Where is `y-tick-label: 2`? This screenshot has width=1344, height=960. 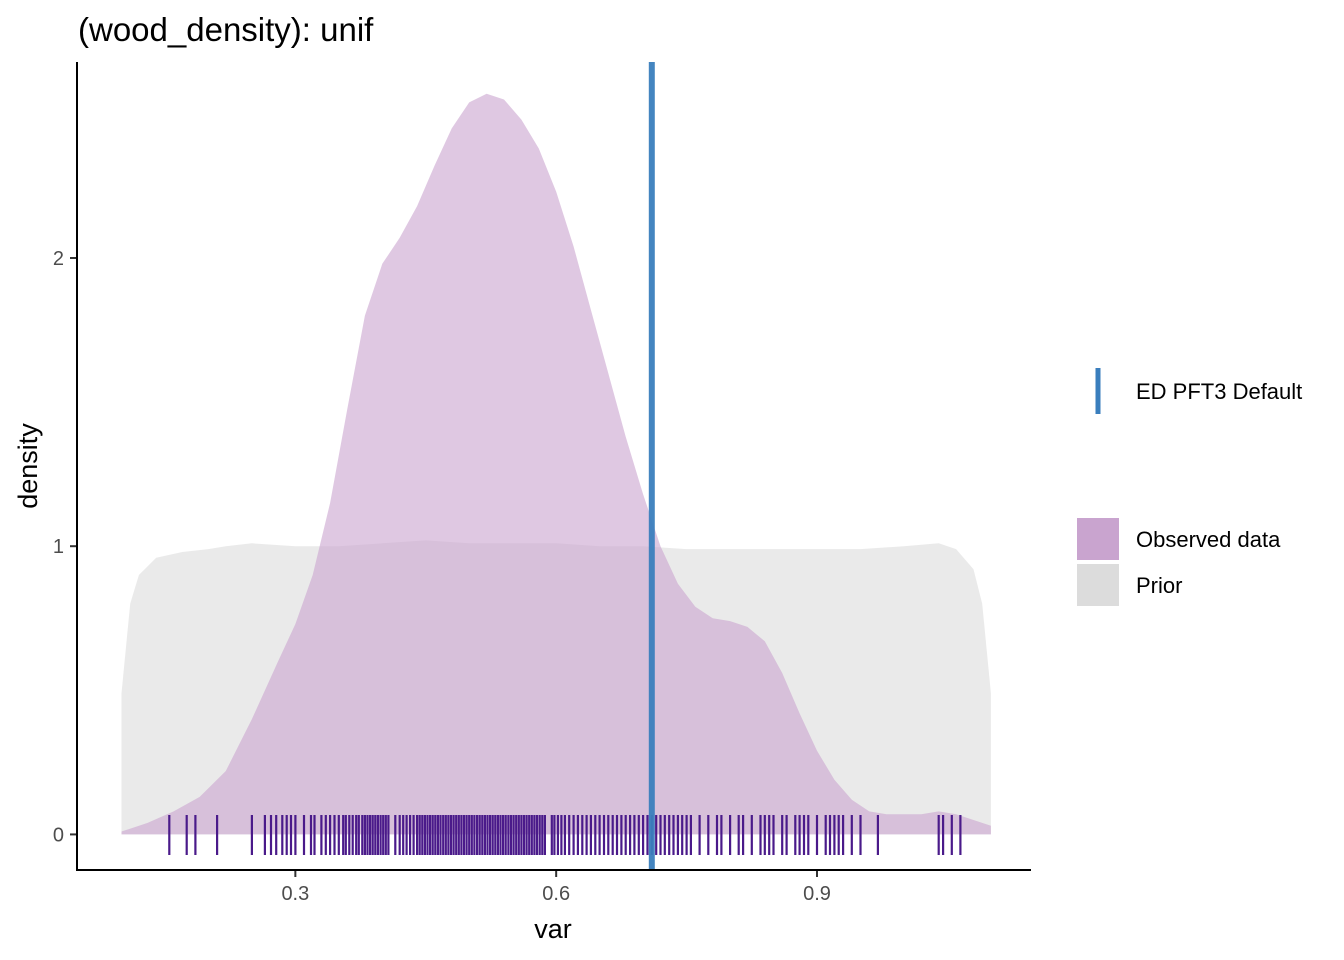
y-tick-label: 2 is located at coordinates (58, 259).